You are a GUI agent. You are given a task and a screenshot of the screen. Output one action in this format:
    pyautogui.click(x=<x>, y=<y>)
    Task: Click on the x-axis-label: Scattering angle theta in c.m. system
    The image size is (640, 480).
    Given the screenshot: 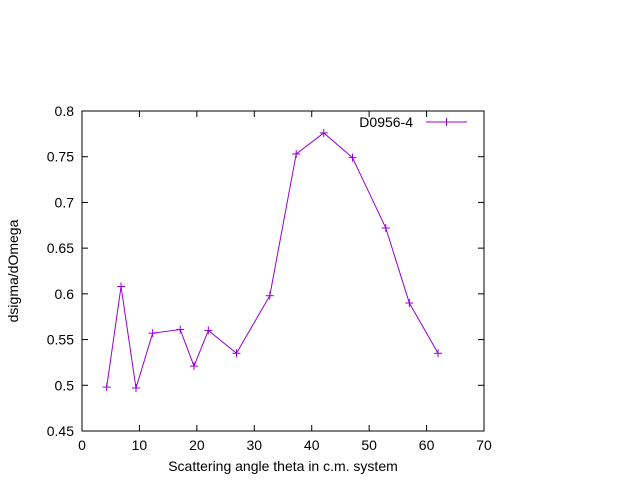 What is the action you would take?
    pyautogui.click(x=283, y=466)
    